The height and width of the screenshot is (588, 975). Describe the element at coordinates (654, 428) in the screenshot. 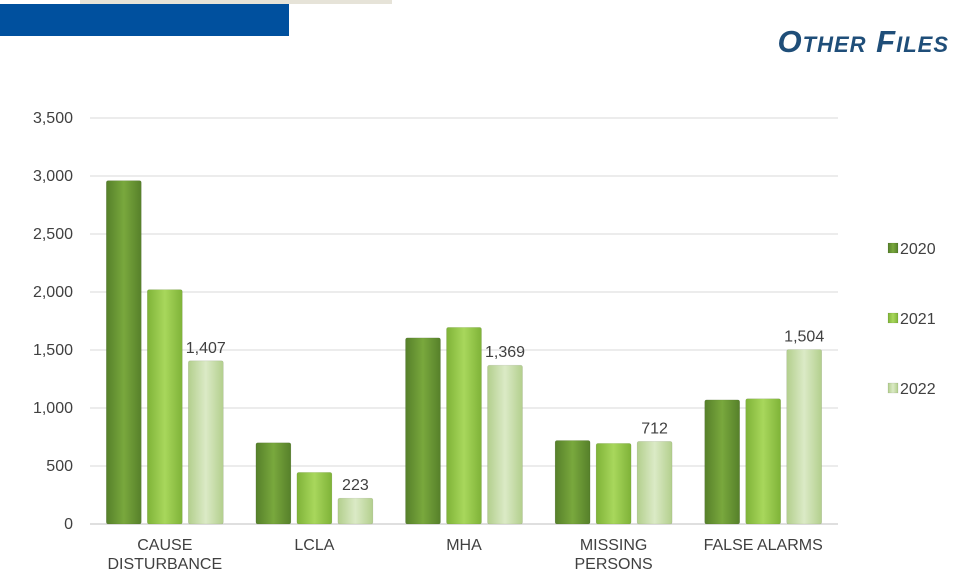

I see `data-label: 712` at that location.